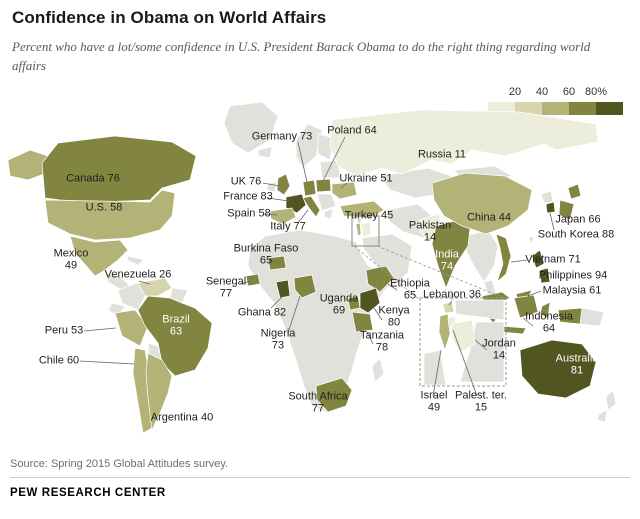 Image resolution: width=640 pixels, height=519 pixels. What do you see at coordinates (354, 303) in the screenshot?
I see `country-uganda` at bounding box center [354, 303].